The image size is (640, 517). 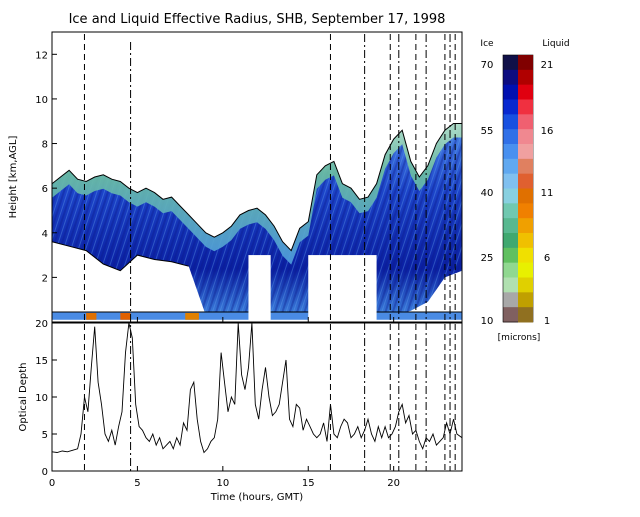 I want to click on colorbar: Ice Liquid 70 55 40 25 10 21 16 11 6 1 [microns], so click(x=524, y=191).